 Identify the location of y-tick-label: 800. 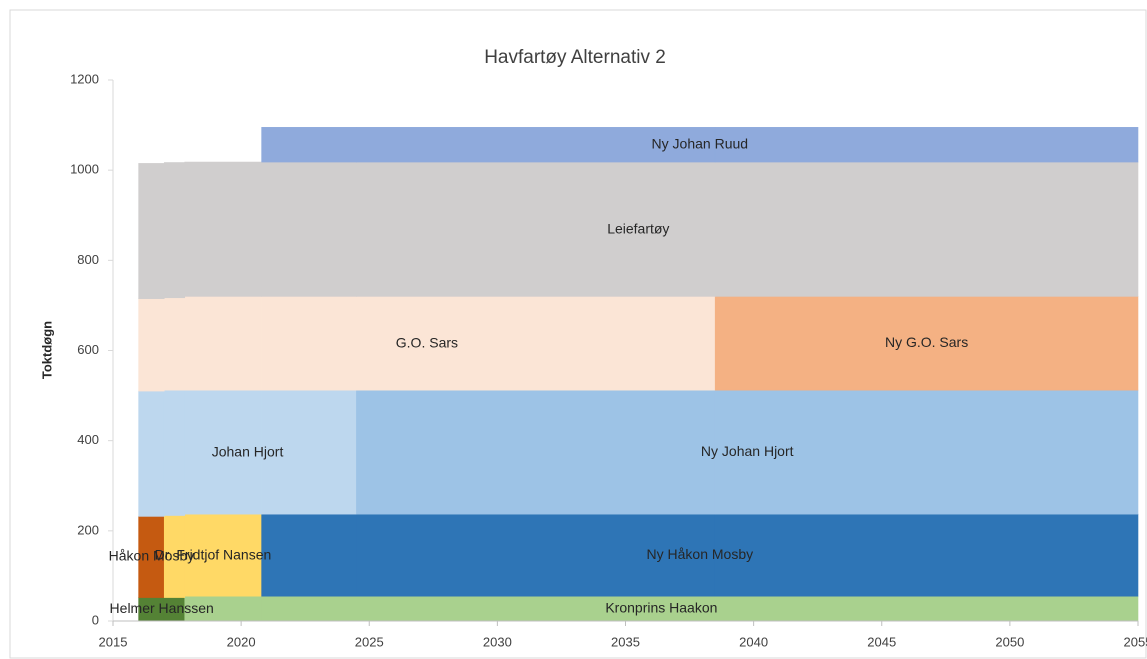
(88, 259).